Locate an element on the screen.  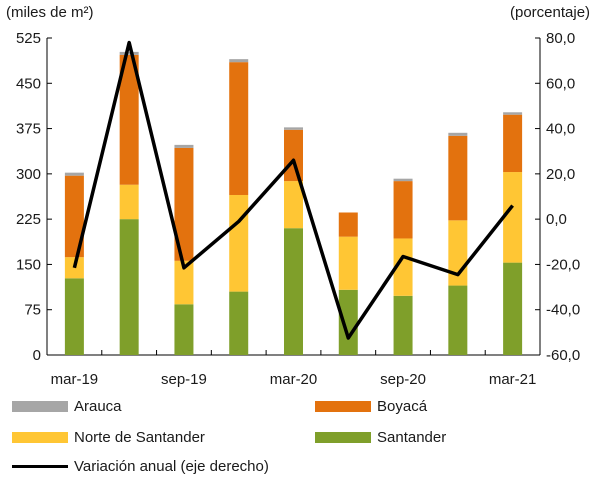
right-tick-label: 20,0 is located at coordinates (560, 174).